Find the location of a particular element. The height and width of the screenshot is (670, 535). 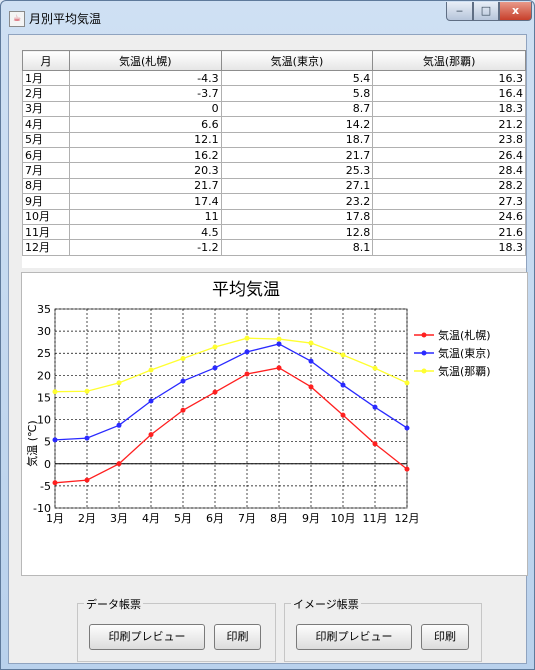

month-cell: 2月 is located at coordinates (46, 93).